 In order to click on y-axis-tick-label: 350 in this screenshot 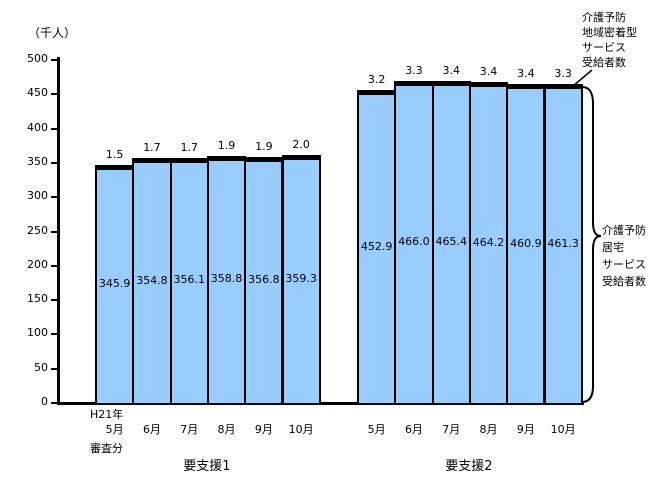, I will do `click(37, 161)`.